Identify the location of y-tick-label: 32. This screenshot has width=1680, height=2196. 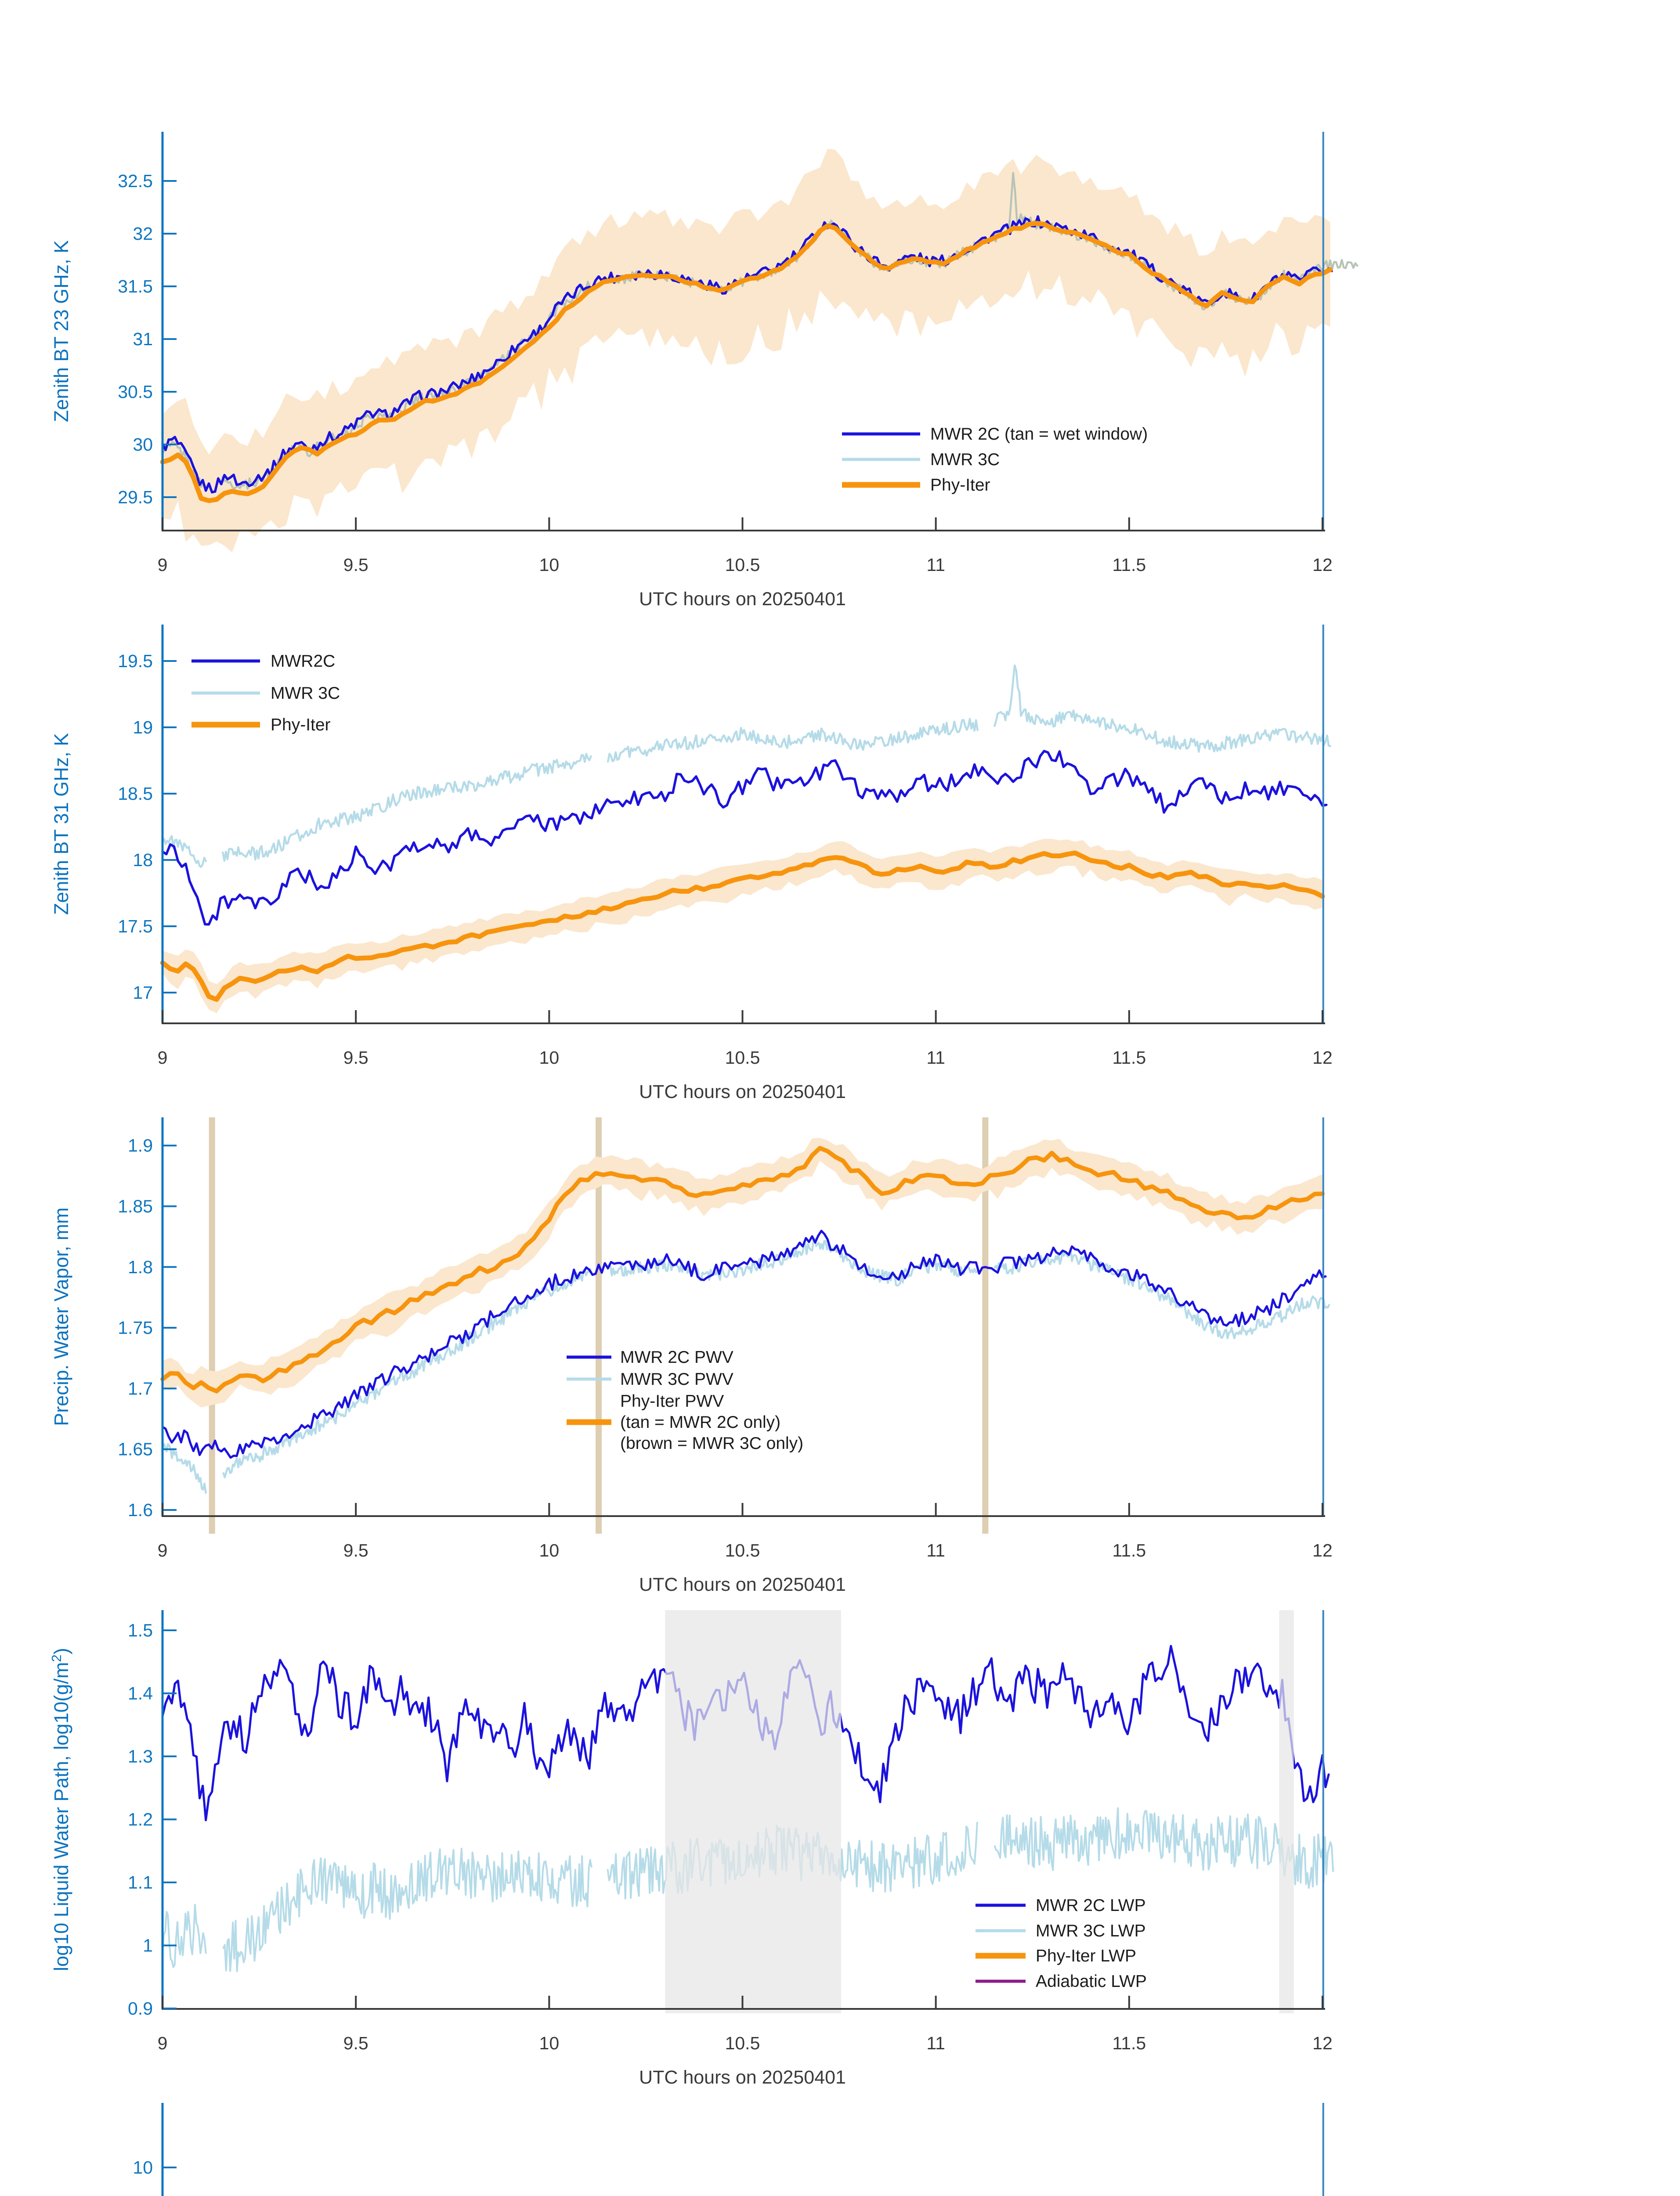
(143, 234).